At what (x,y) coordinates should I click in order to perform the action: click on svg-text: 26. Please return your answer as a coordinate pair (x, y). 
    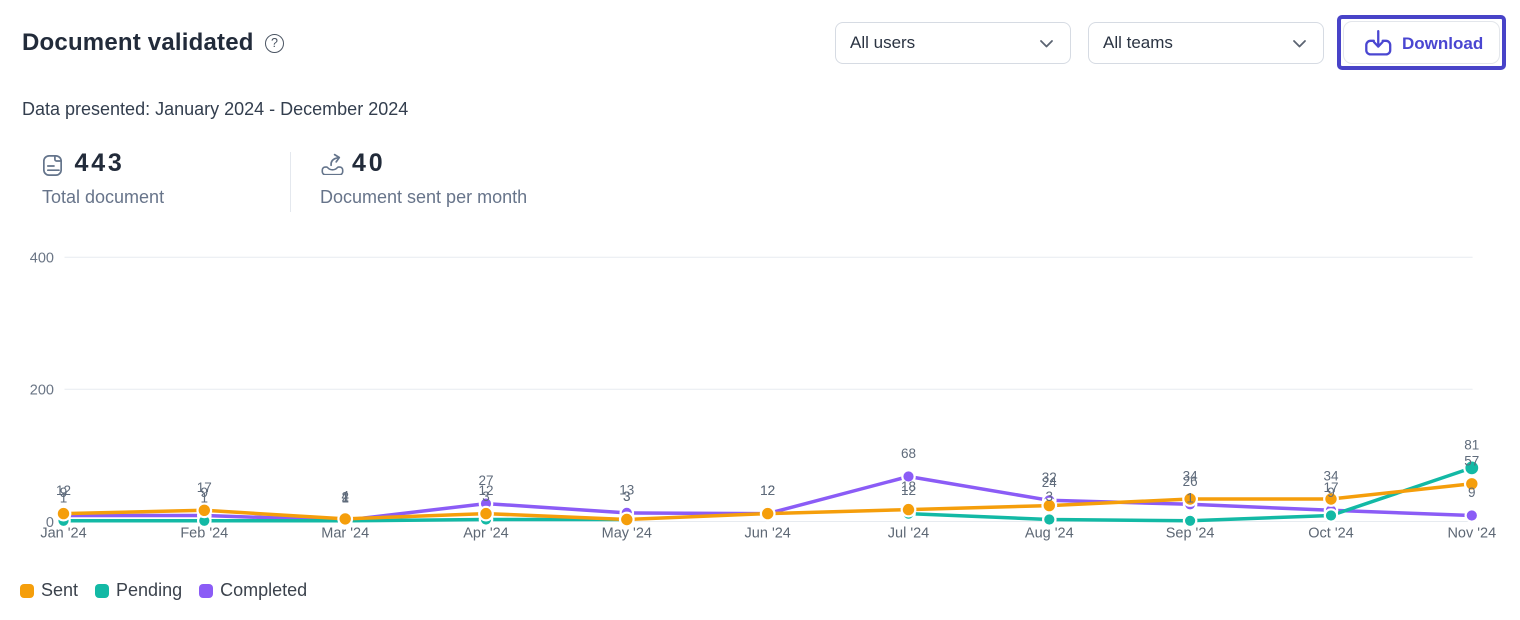
    Looking at the image, I should click on (1190, 481).